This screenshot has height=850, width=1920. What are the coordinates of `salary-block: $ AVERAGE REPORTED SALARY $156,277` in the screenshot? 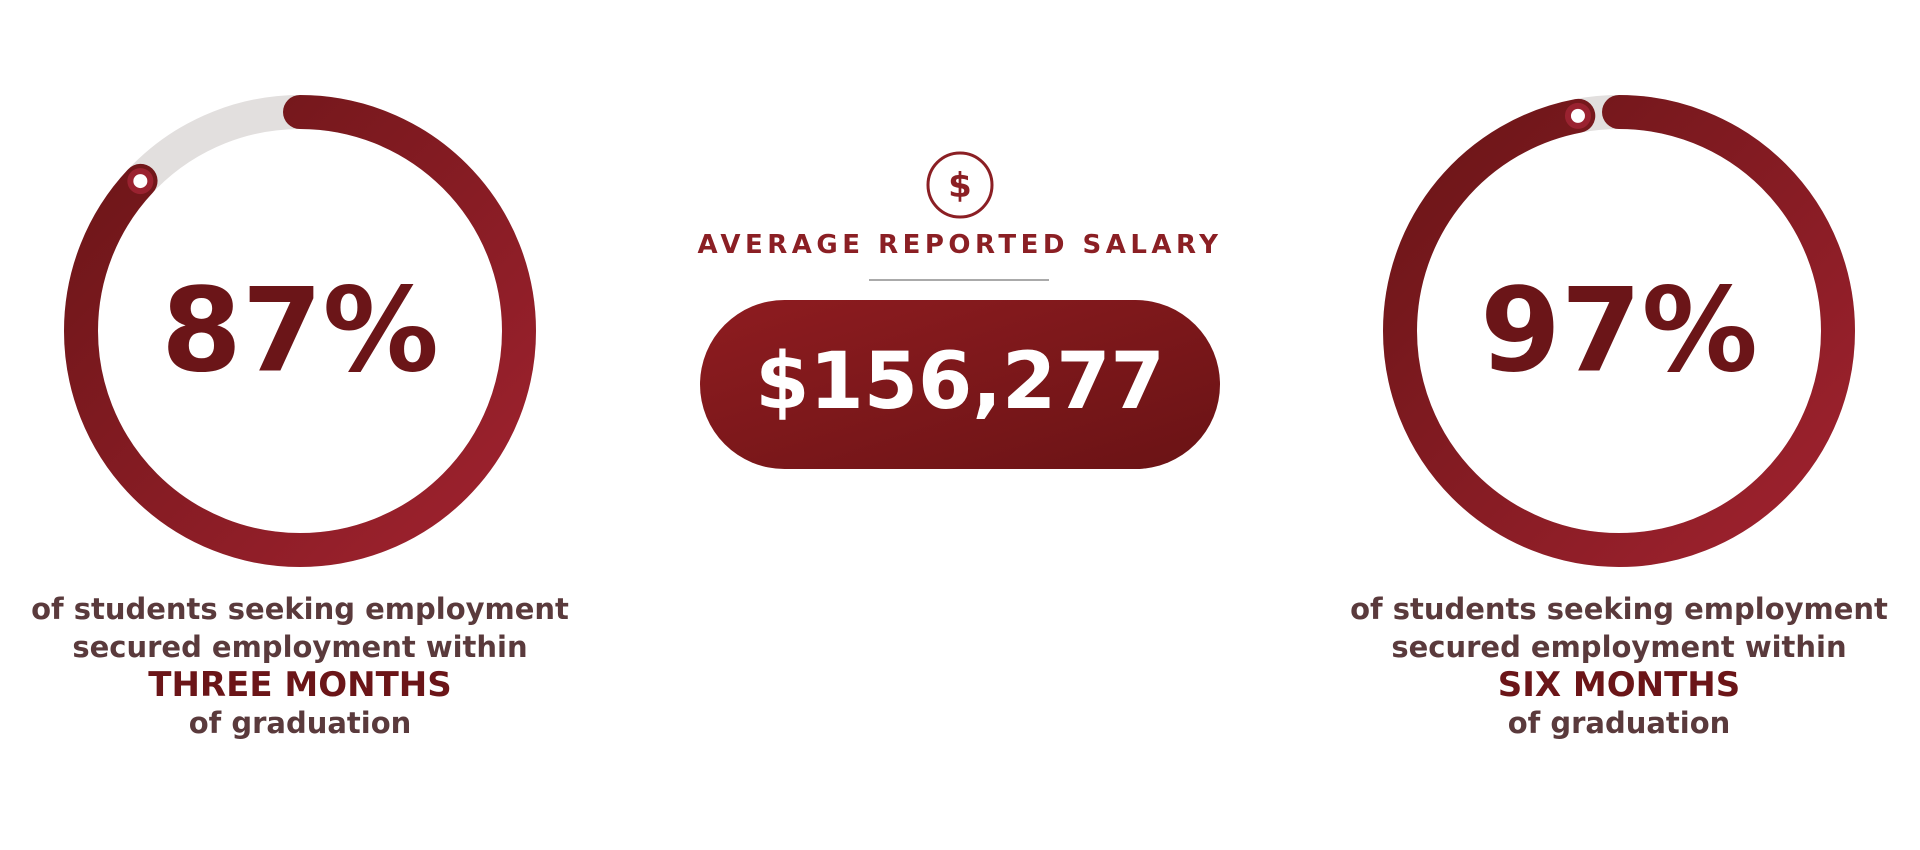 It's located at (960, 310).